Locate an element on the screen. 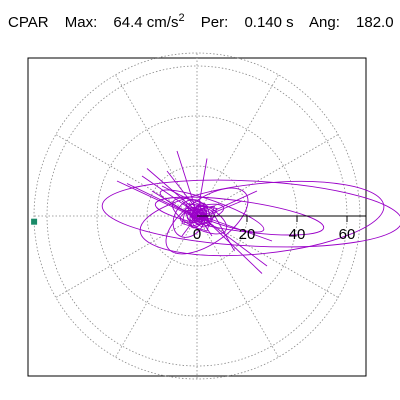 The width and height of the screenshot is (400, 400). max-marker-layer is located at coordinates (34, 221).